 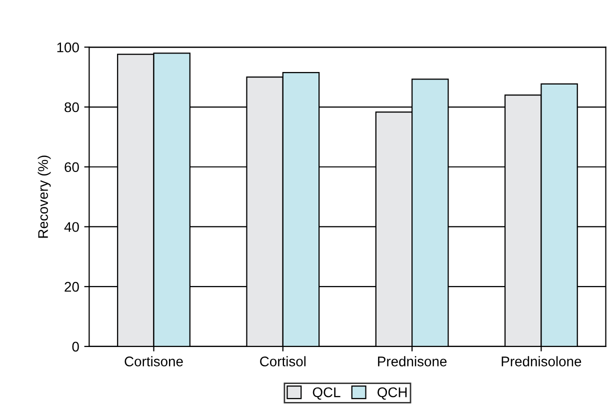 What do you see at coordinates (283, 361) in the screenshot?
I see `x-tick-label: Cortisol` at bounding box center [283, 361].